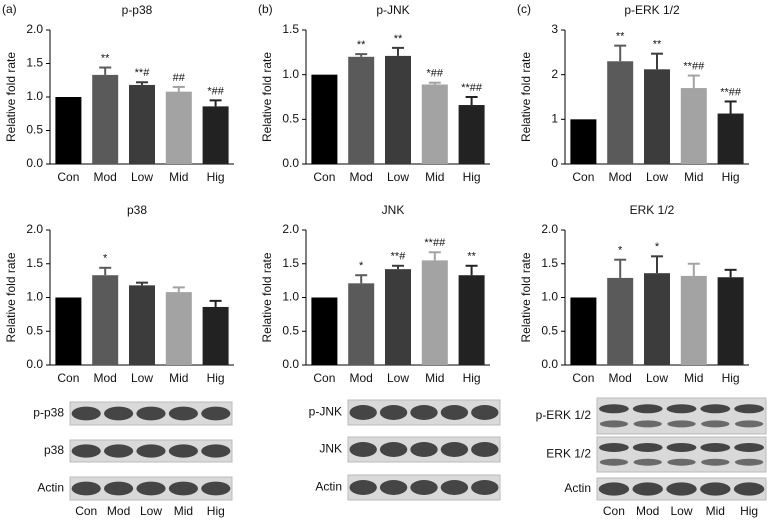 The width and height of the screenshot is (772, 520). I want to click on y-tick-label: 0, so click(554, 163).